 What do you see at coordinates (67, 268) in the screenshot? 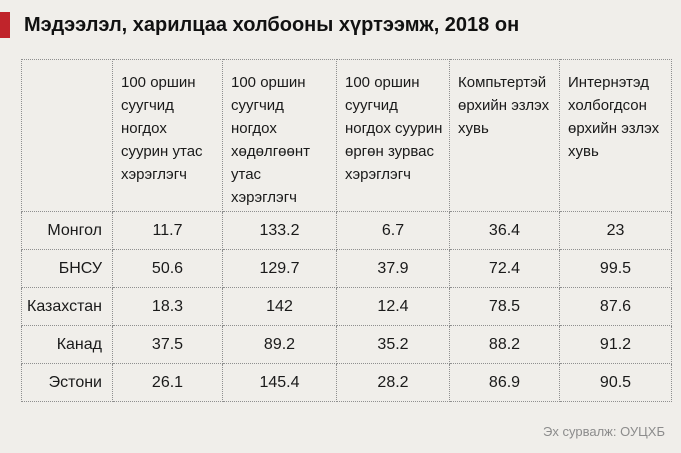
I see `row-label: БНСУ` at bounding box center [67, 268].